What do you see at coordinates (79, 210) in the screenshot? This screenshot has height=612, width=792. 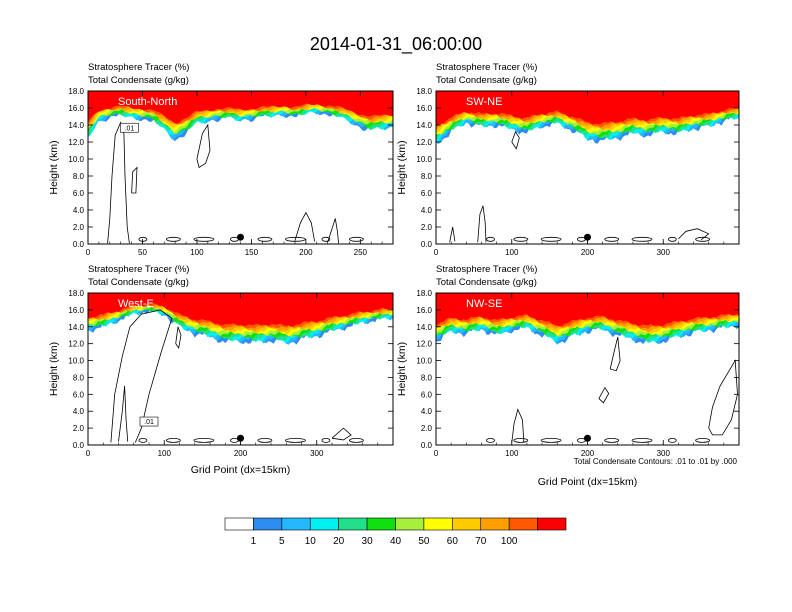 I see `y-tick-label: 4.0` at bounding box center [79, 210].